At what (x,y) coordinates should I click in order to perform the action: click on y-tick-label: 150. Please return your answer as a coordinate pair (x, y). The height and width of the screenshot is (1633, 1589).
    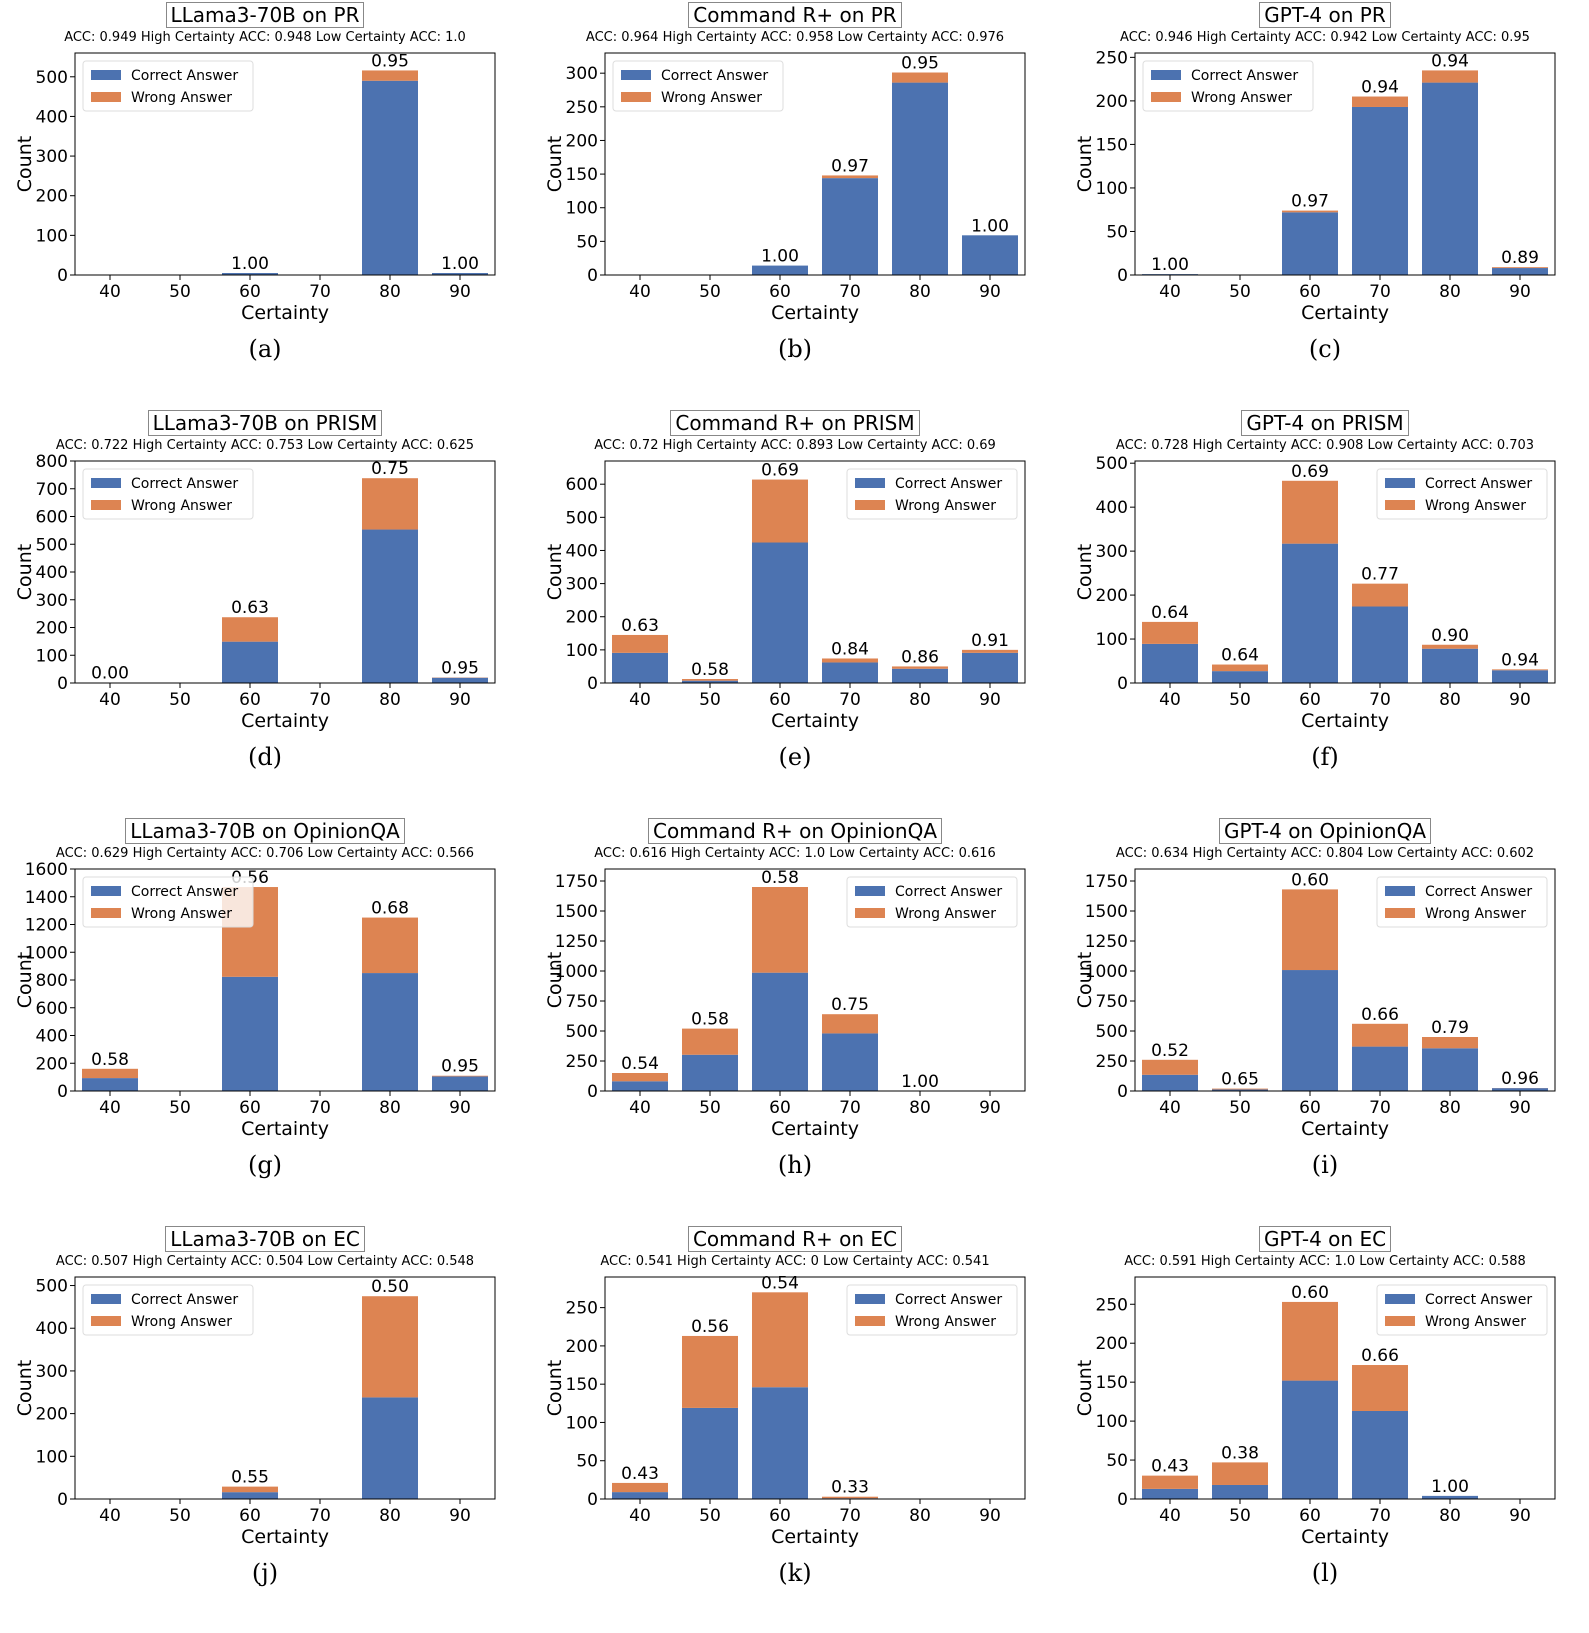
    Looking at the image, I should click on (582, 175).